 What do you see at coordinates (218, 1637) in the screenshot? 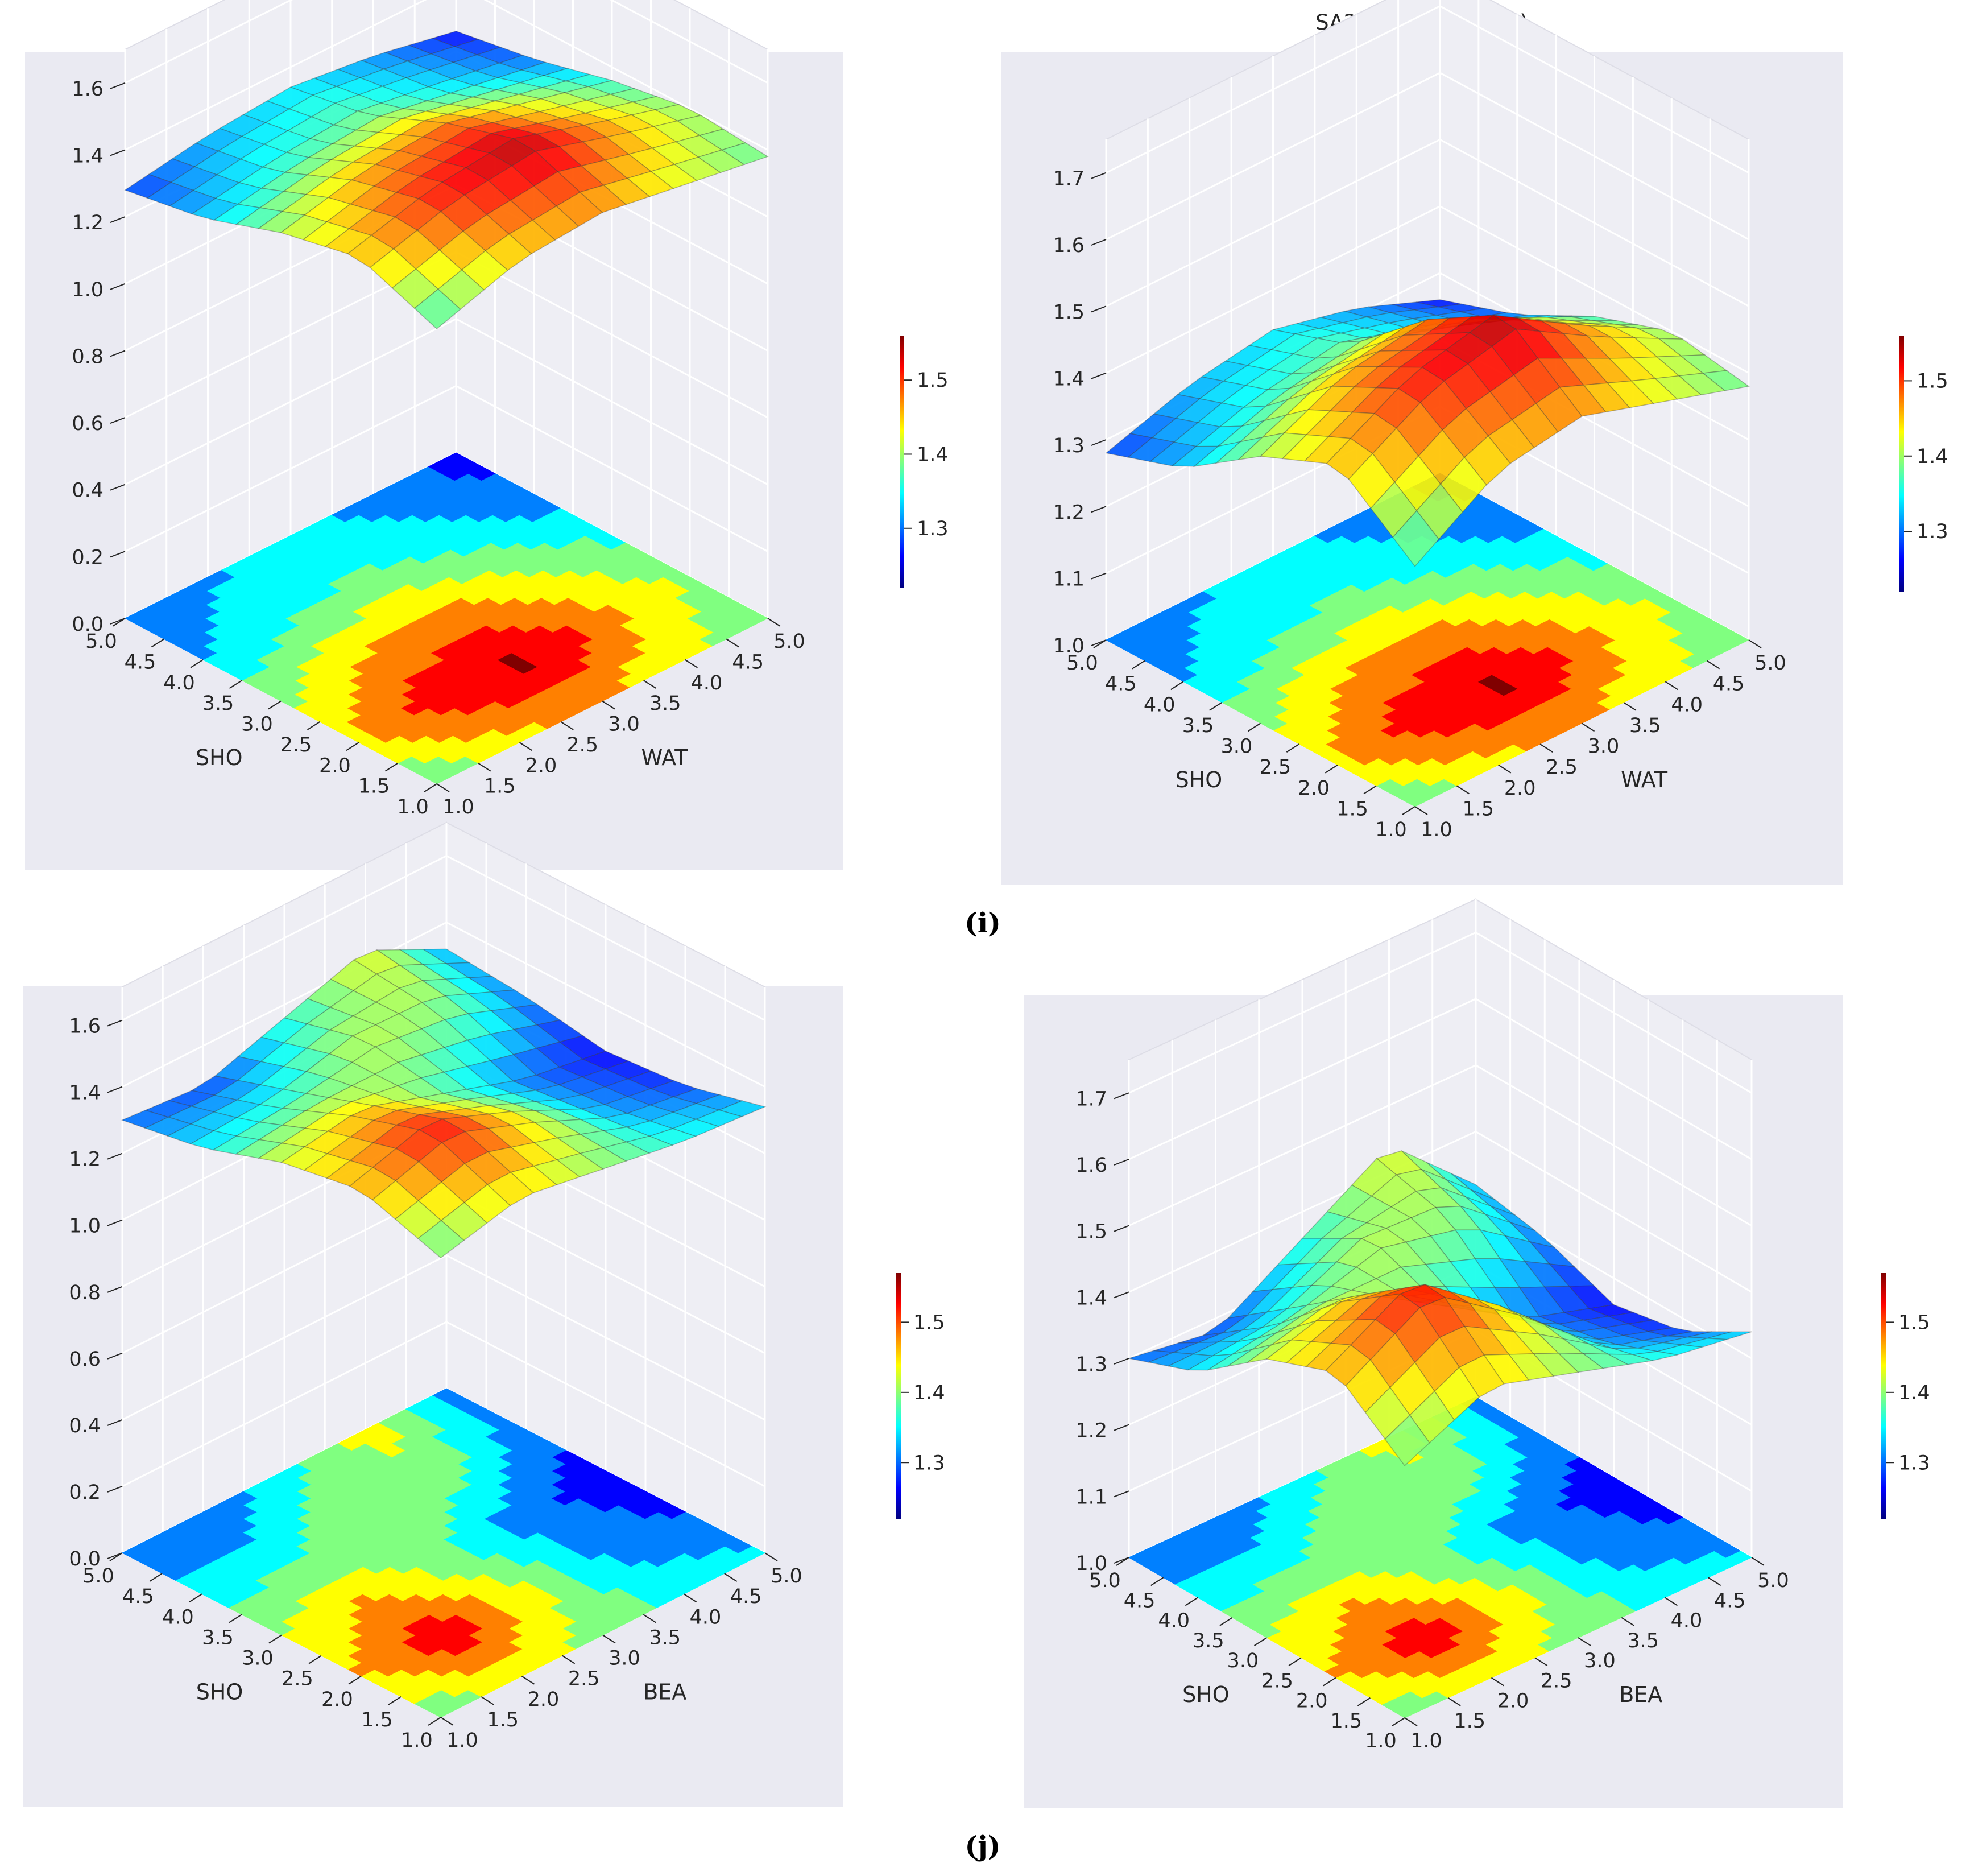
I see `y-tick-label: 3.5` at bounding box center [218, 1637].